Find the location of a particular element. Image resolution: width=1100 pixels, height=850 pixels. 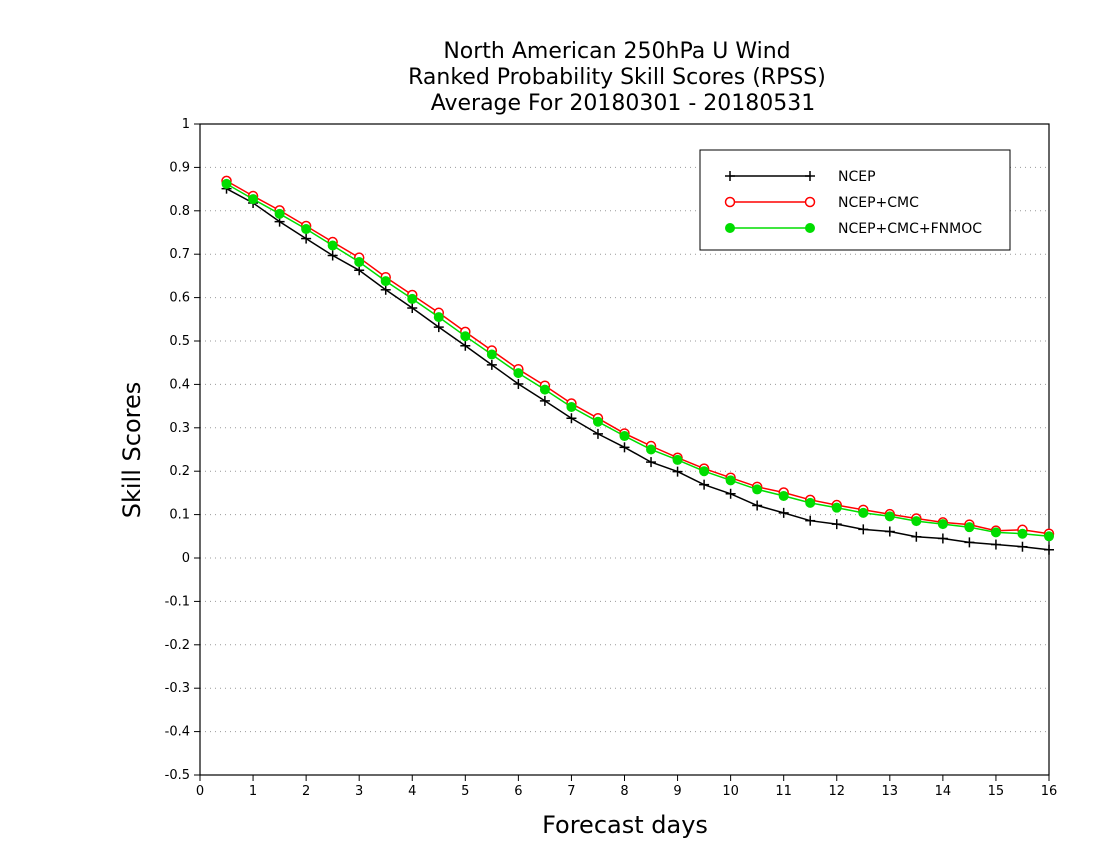

y-tick-label: 0.4 is located at coordinates (179, 384).